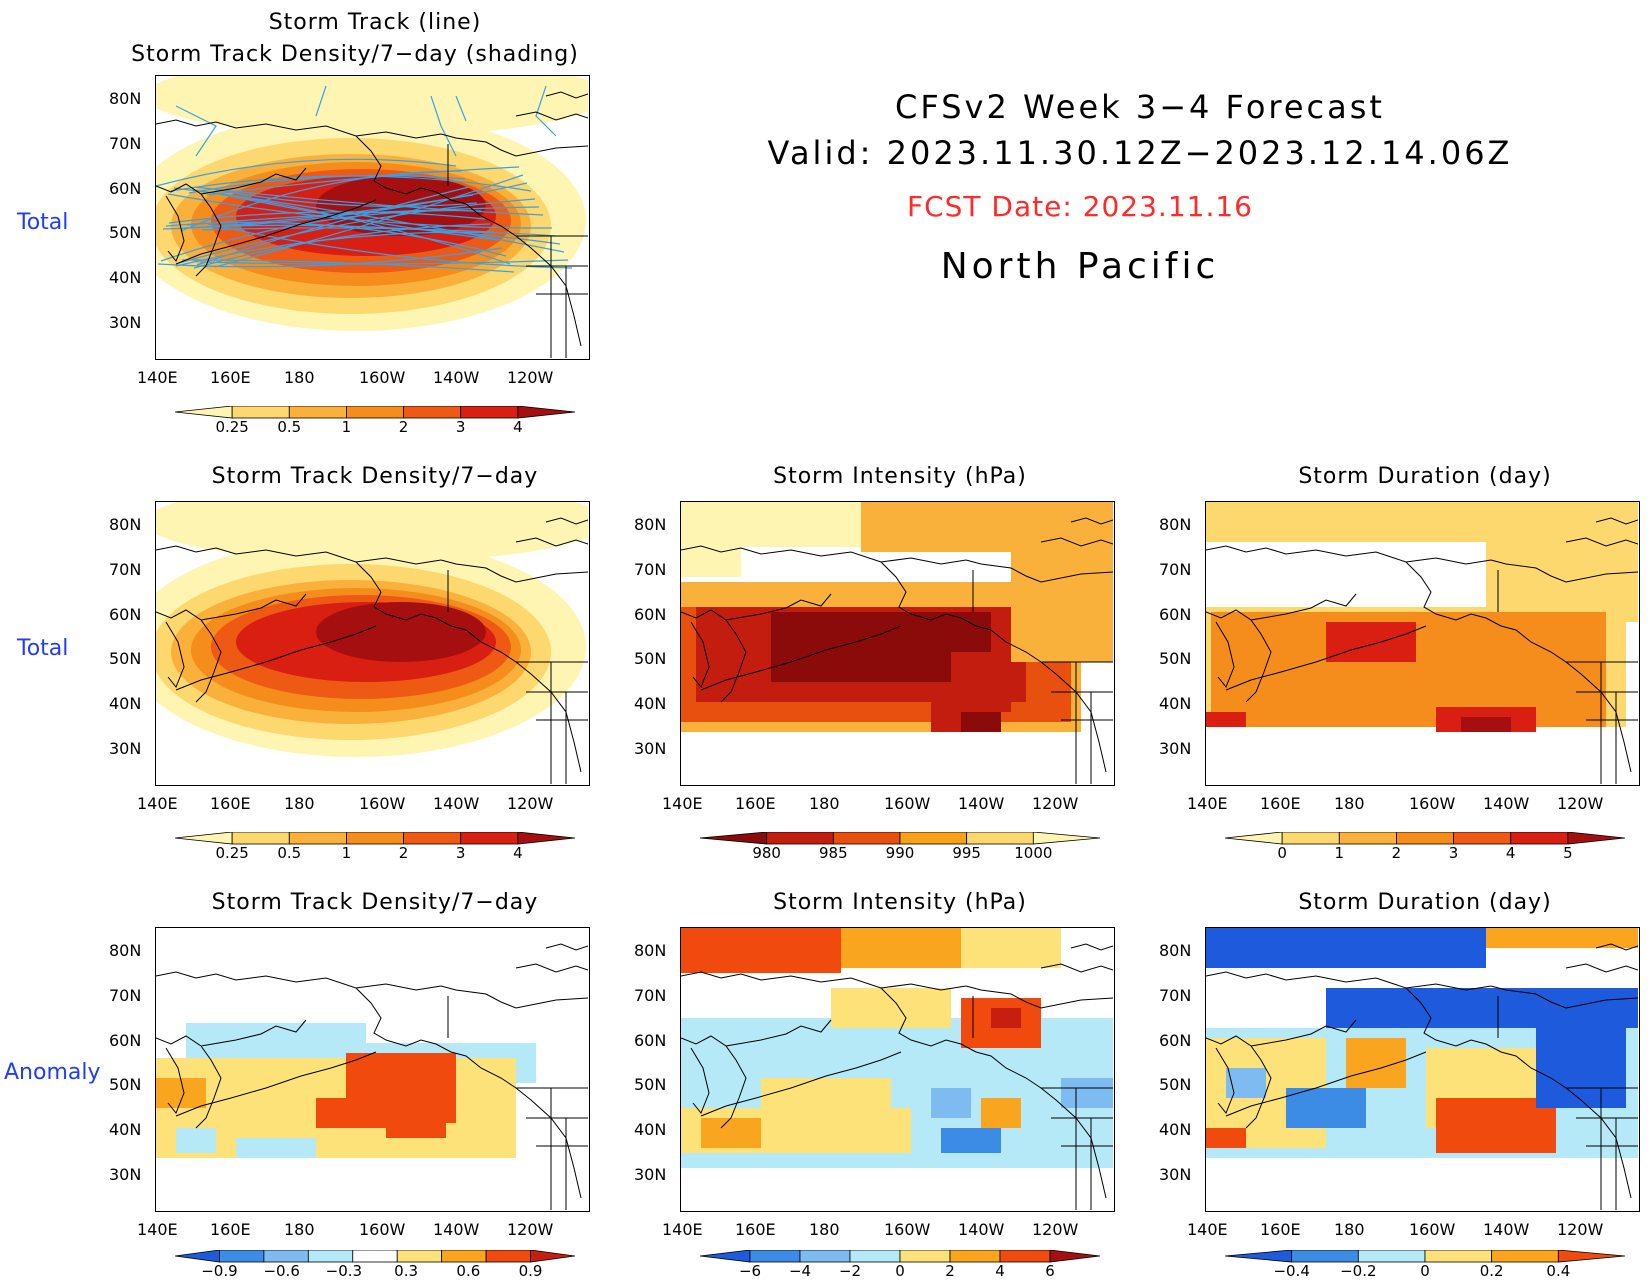 This screenshot has width=1650, height=1280. I want to click on colorbar-label: −0.4, so click(1291, 1271).